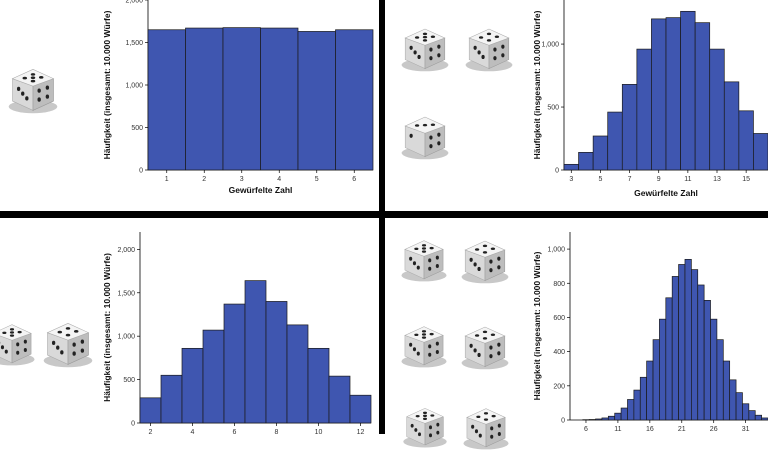  Describe the element at coordinates (559, 386) in the screenshot. I see `y-tick-label: 200` at that location.